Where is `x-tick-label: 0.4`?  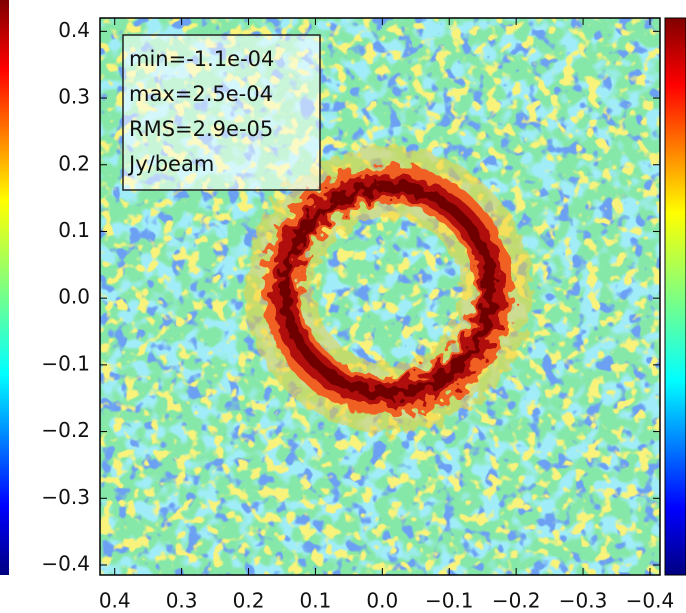 x-tick-label: 0.4 is located at coordinates (115, 601).